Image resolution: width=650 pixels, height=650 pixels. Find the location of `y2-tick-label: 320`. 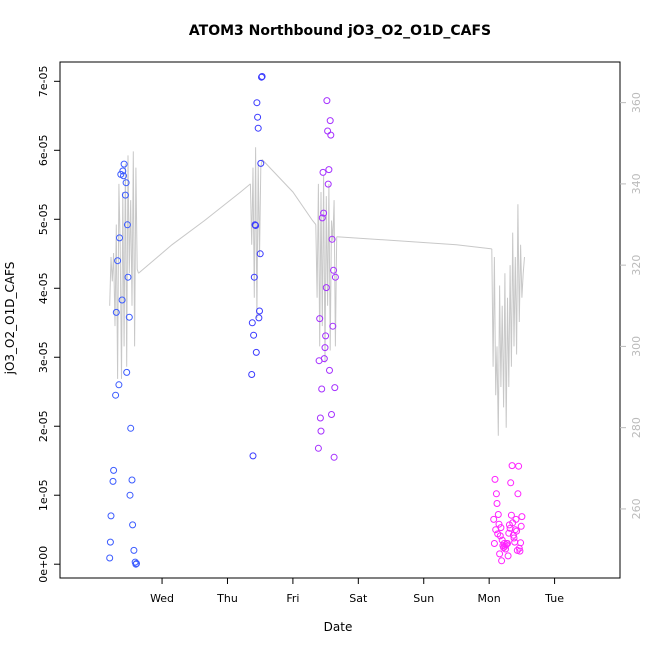

y2-tick-label: 320 is located at coordinates (636, 265).